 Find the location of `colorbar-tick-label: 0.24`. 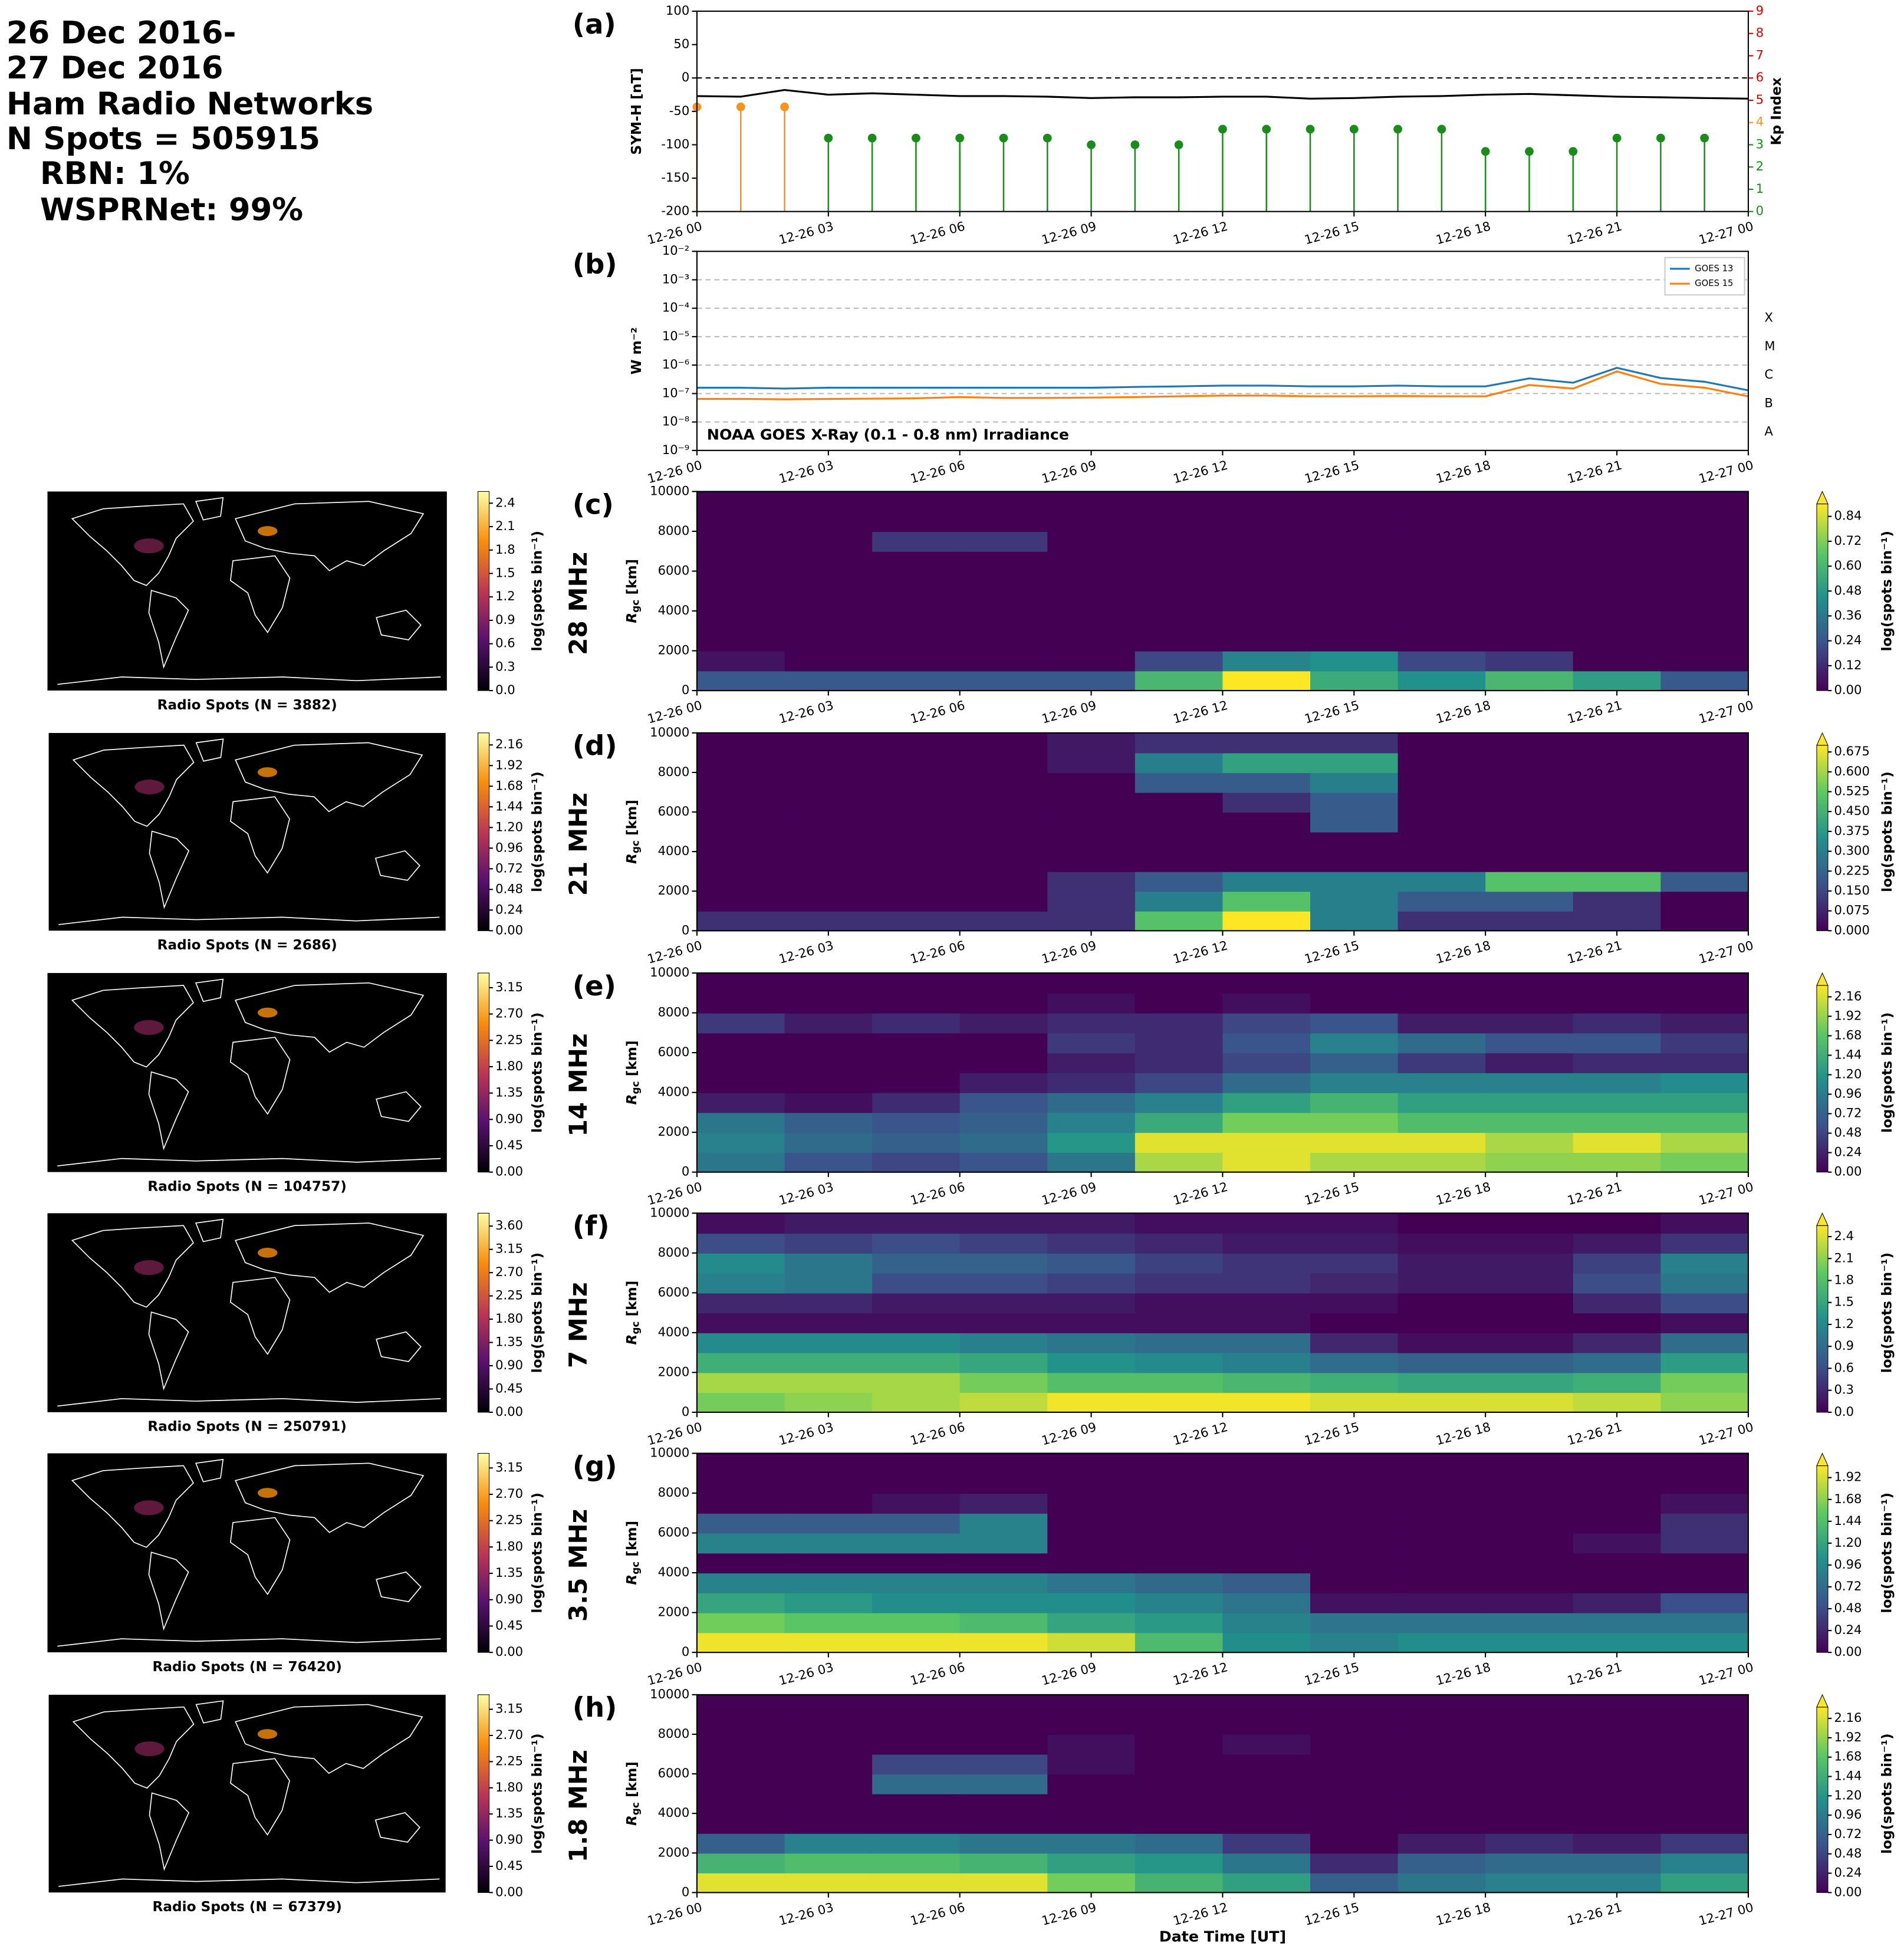

colorbar-tick-label: 0.24 is located at coordinates (1848, 1873).